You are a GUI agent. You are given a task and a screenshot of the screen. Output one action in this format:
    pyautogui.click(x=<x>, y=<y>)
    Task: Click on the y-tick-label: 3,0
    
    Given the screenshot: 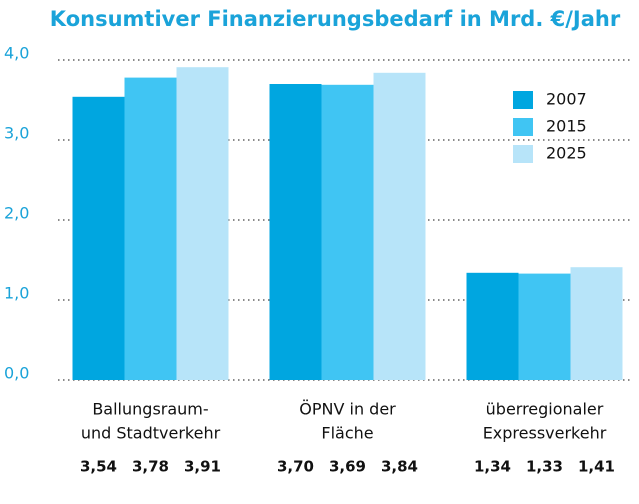 What is the action you would take?
    pyautogui.click(x=16, y=133)
    